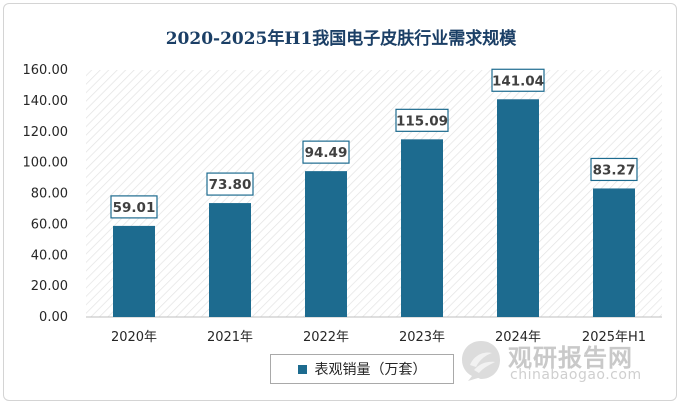 The width and height of the screenshot is (682, 406). I want to click on data-label: 83.27, so click(614, 170).